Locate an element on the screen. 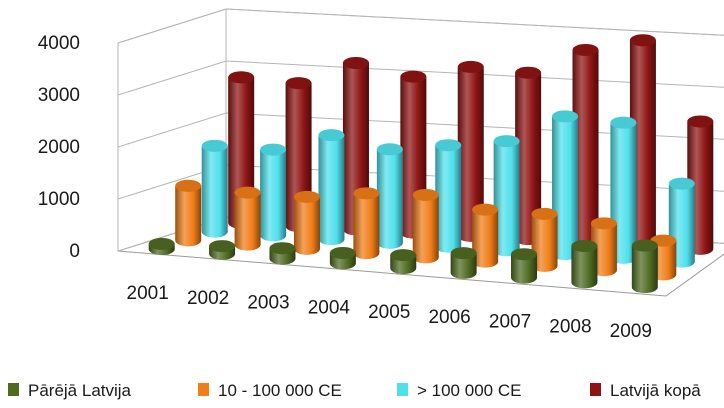 The height and width of the screenshot is (408, 724). legend-label: 10 - 100 000 CE is located at coordinates (280, 390).